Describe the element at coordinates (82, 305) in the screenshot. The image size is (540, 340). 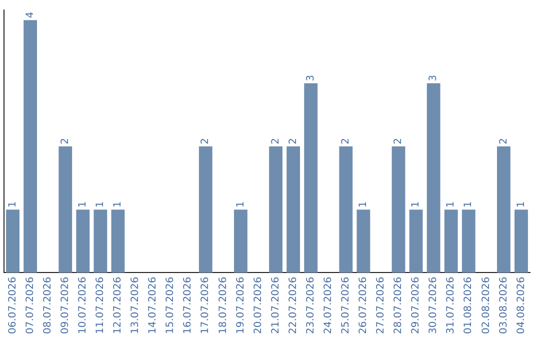
I see `x-tick-label: 10.07.2026` at that location.